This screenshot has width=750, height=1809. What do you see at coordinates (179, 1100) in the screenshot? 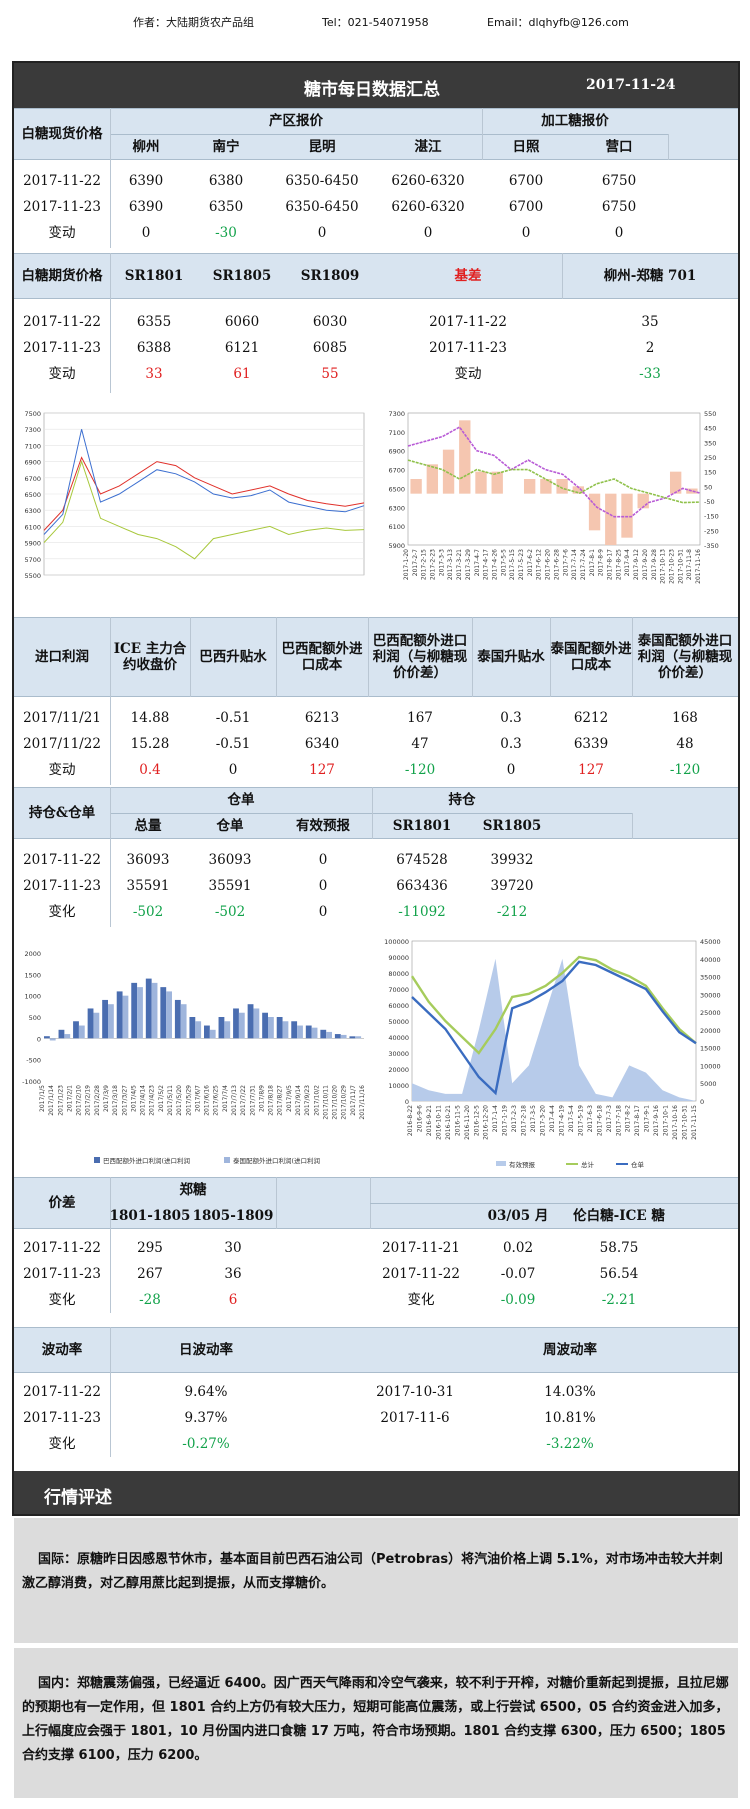
I see `x-tick-label: 2017/5/20` at bounding box center [179, 1100].